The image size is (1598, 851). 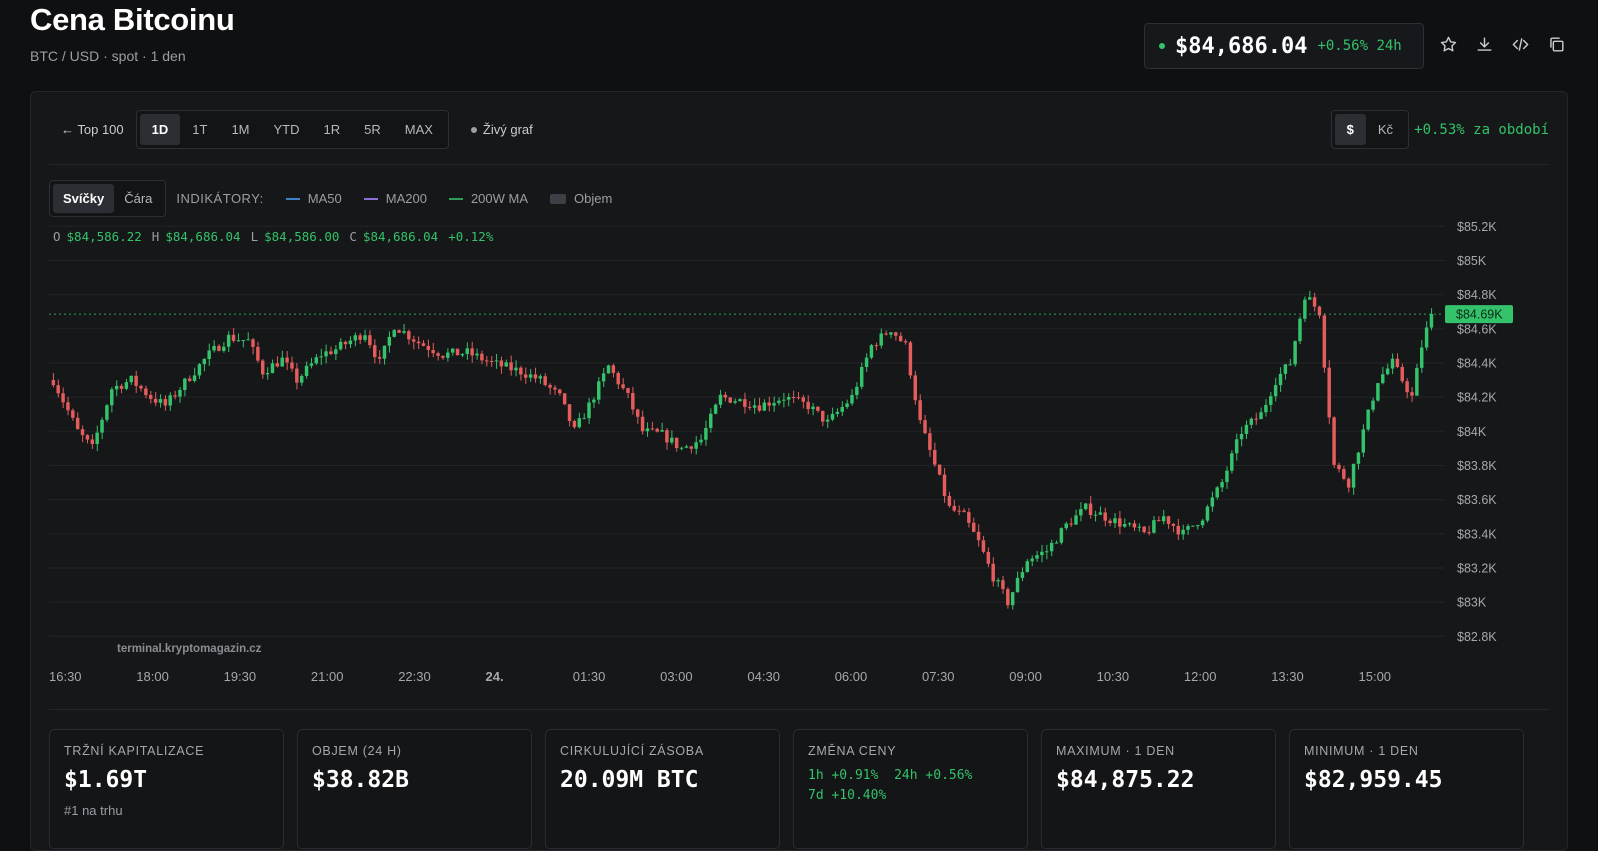 What do you see at coordinates (155, 236) in the screenshot?
I see `ohlc-high-label: H` at bounding box center [155, 236].